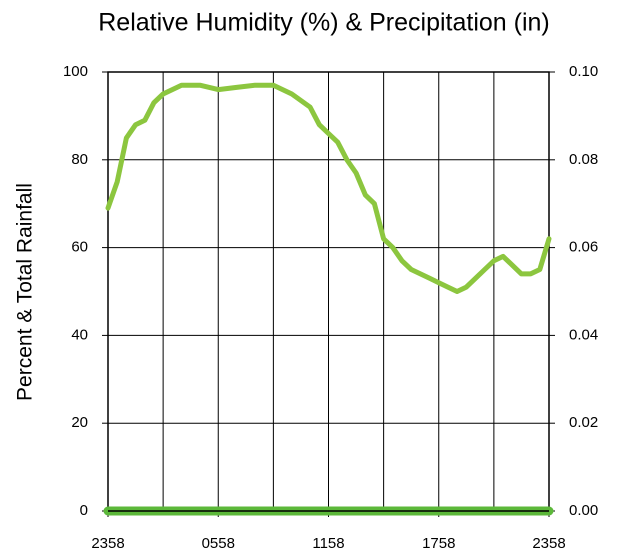 The height and width of the screenshot is (556, 639). I want to click on y-axis-label: Percent & Total Rainfall, so click(25, 292).